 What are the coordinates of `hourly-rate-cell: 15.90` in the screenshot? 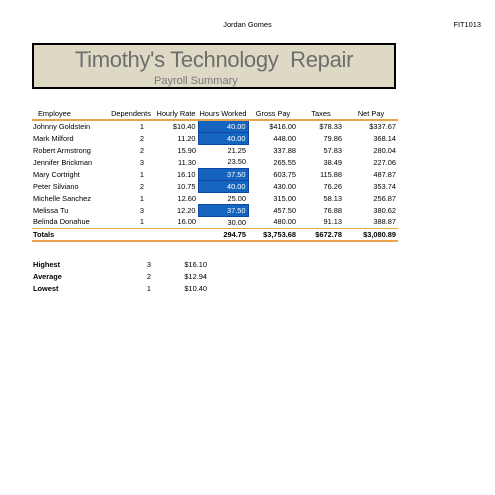 It's located at (187, 150).